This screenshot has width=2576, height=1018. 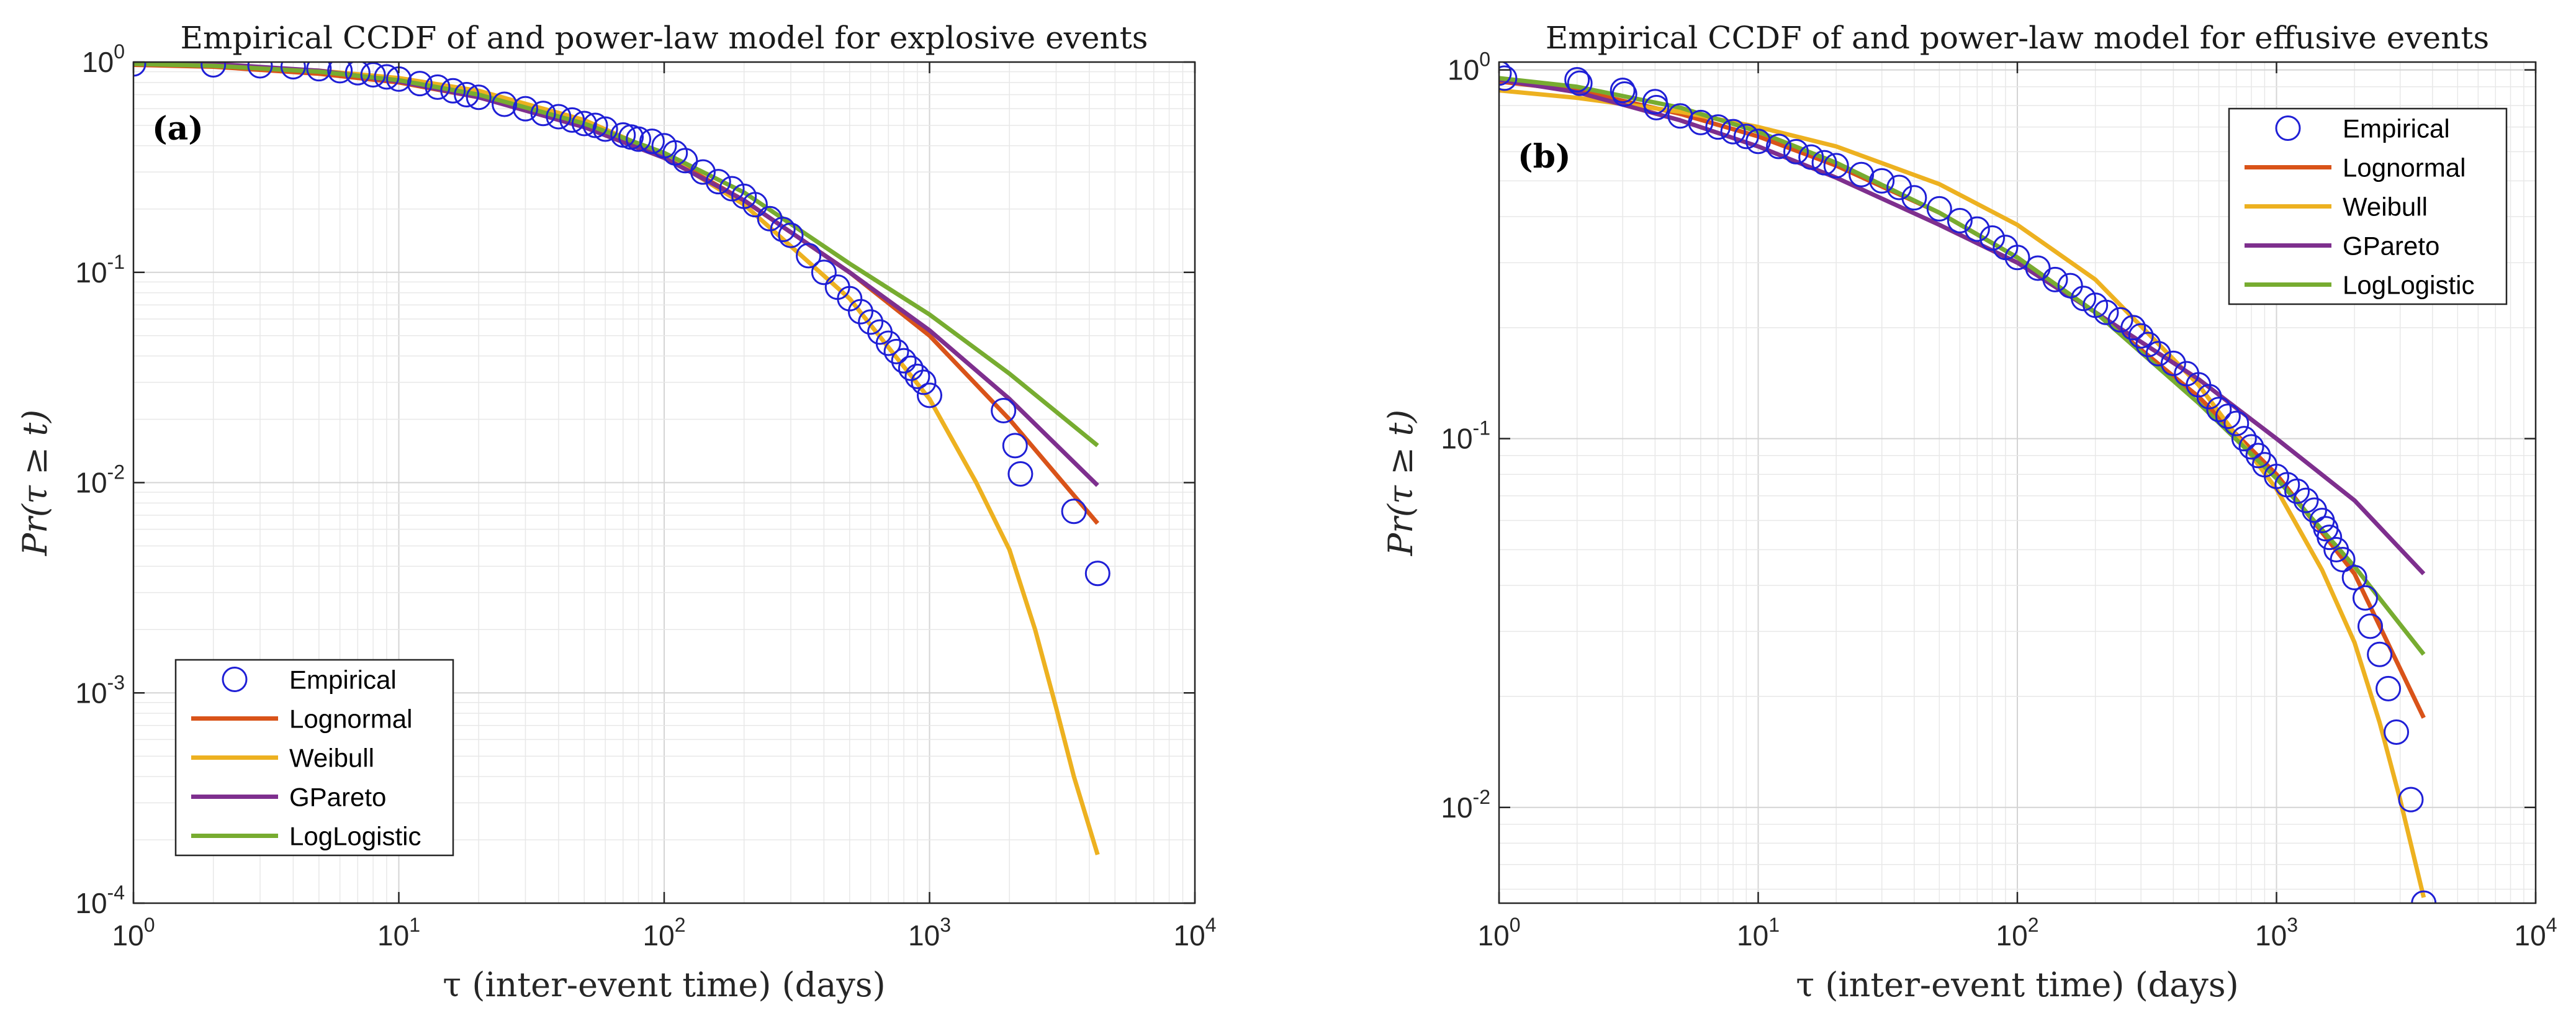 I want to click on y-axis-label: Pr(τ ≥ t), so click(x=1400, y=483).